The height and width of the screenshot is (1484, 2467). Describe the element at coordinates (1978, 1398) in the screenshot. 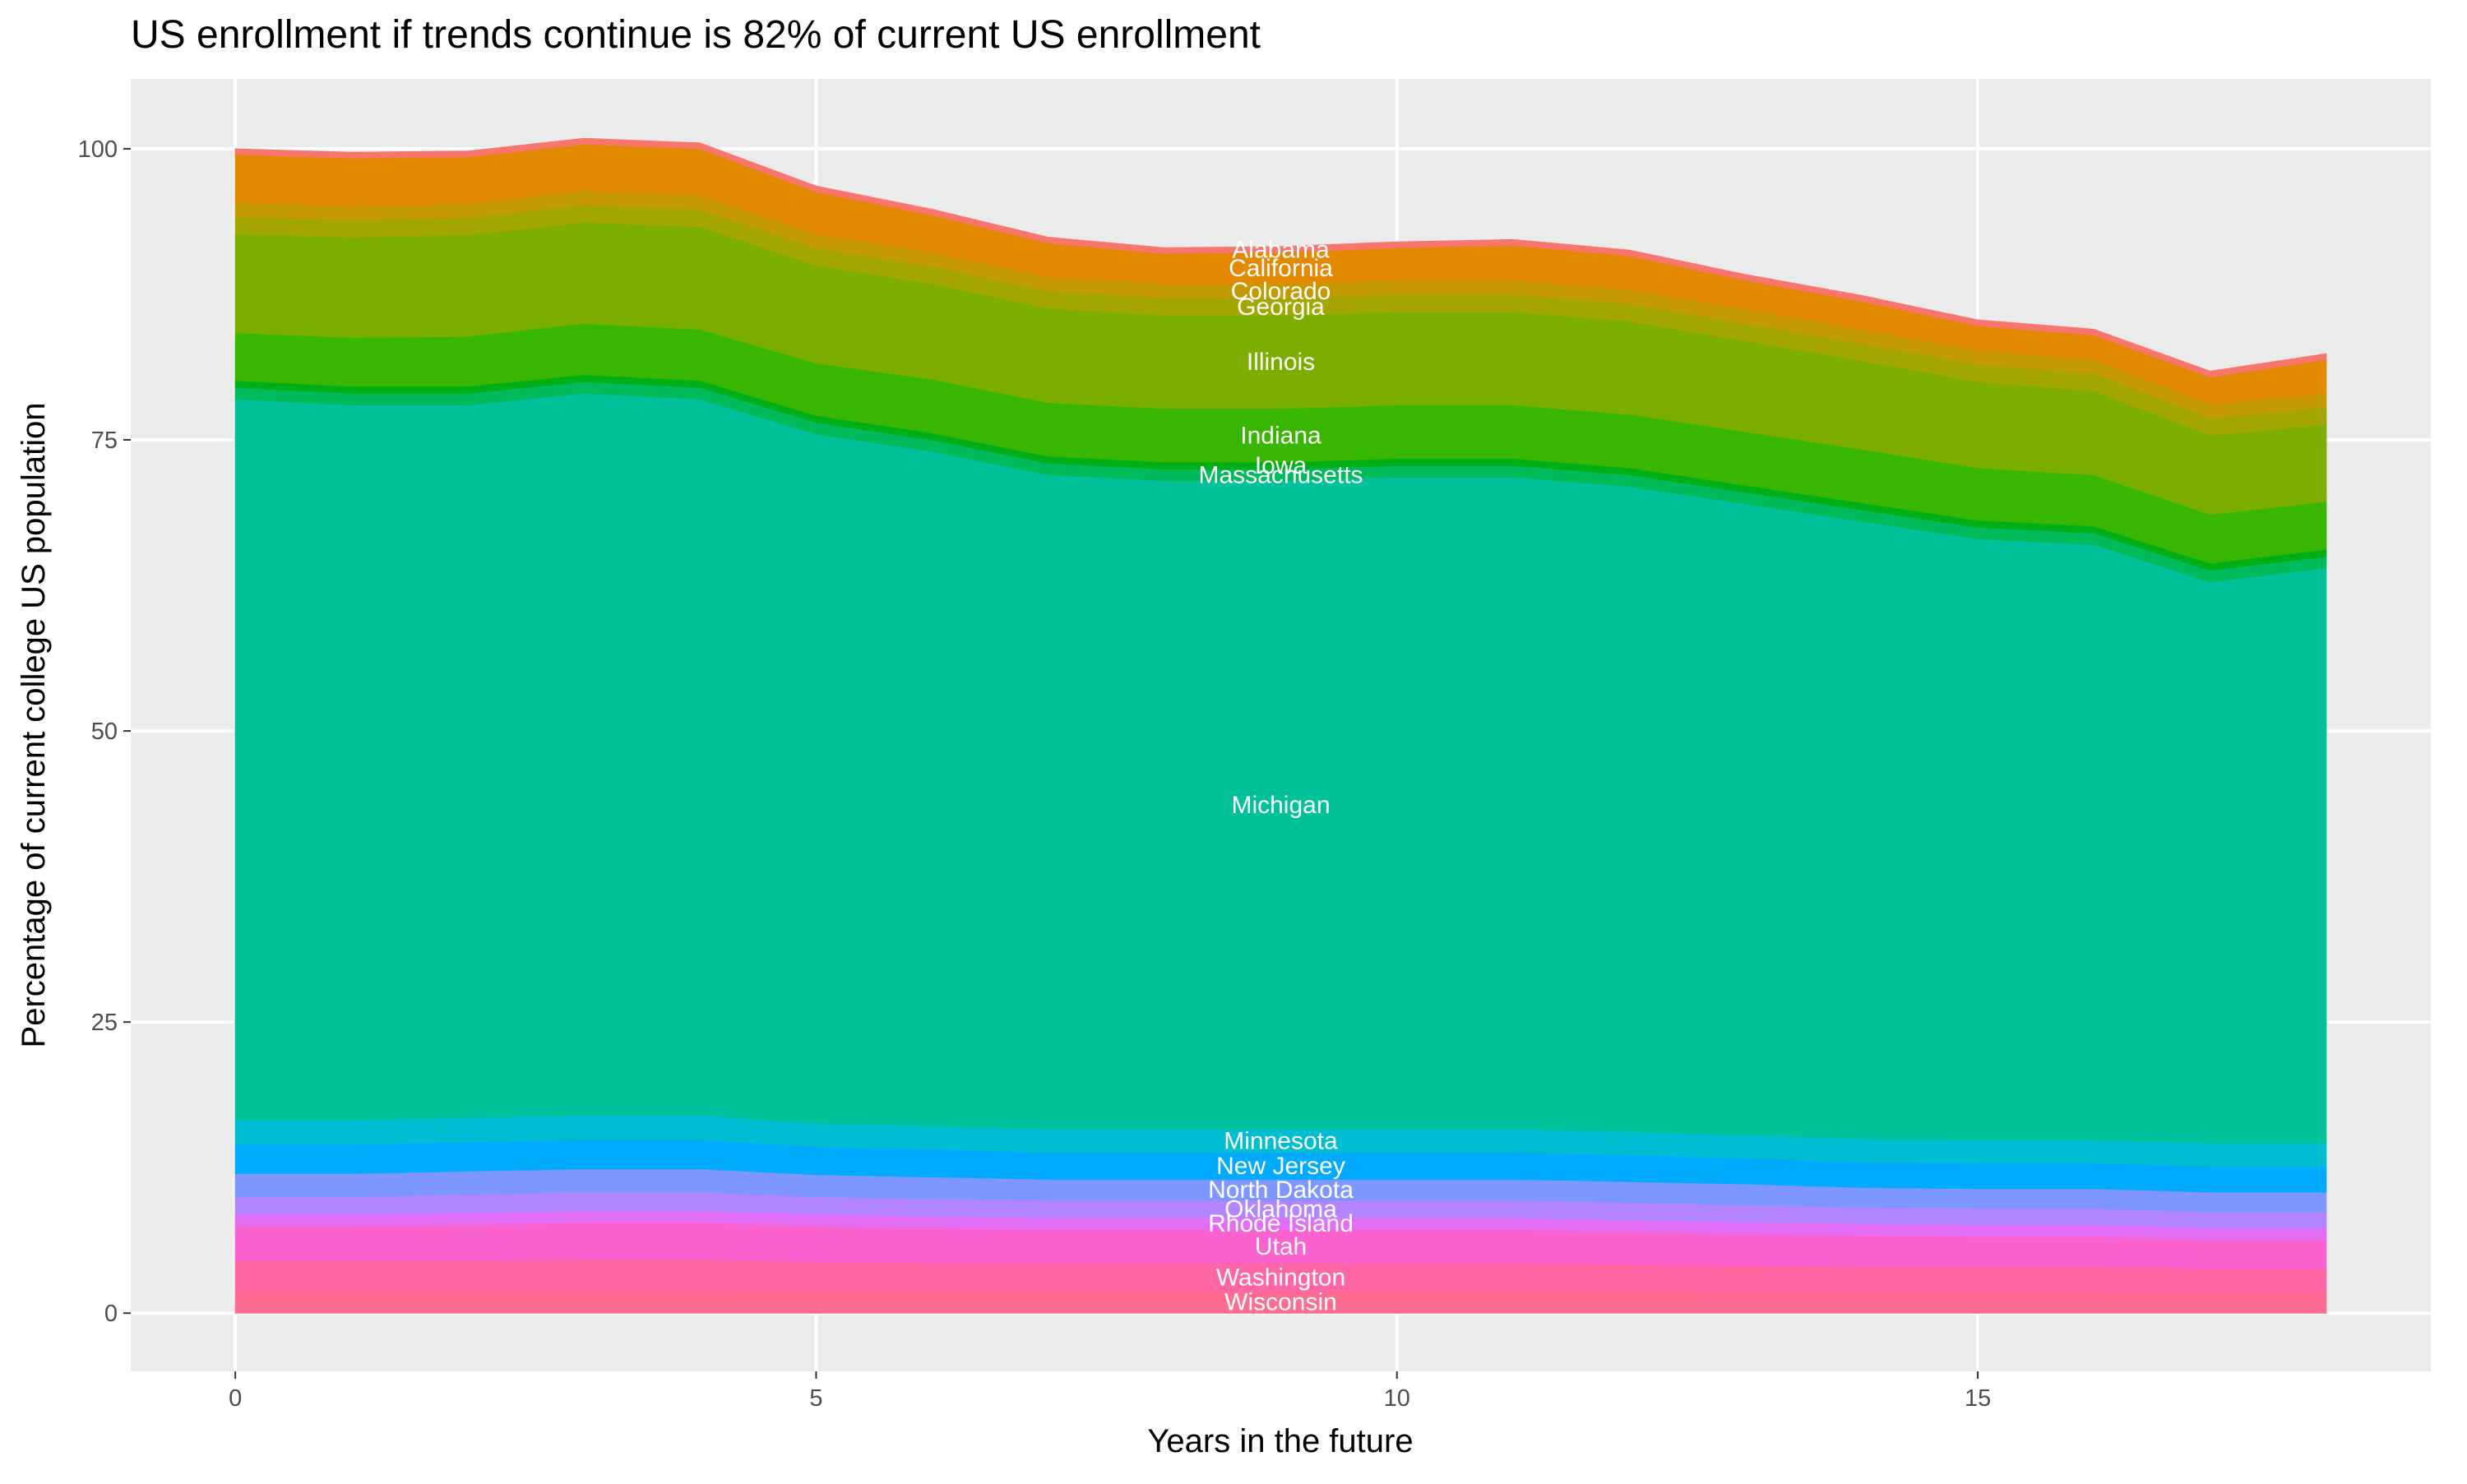

I see `x-tick-label: 15` at that location.